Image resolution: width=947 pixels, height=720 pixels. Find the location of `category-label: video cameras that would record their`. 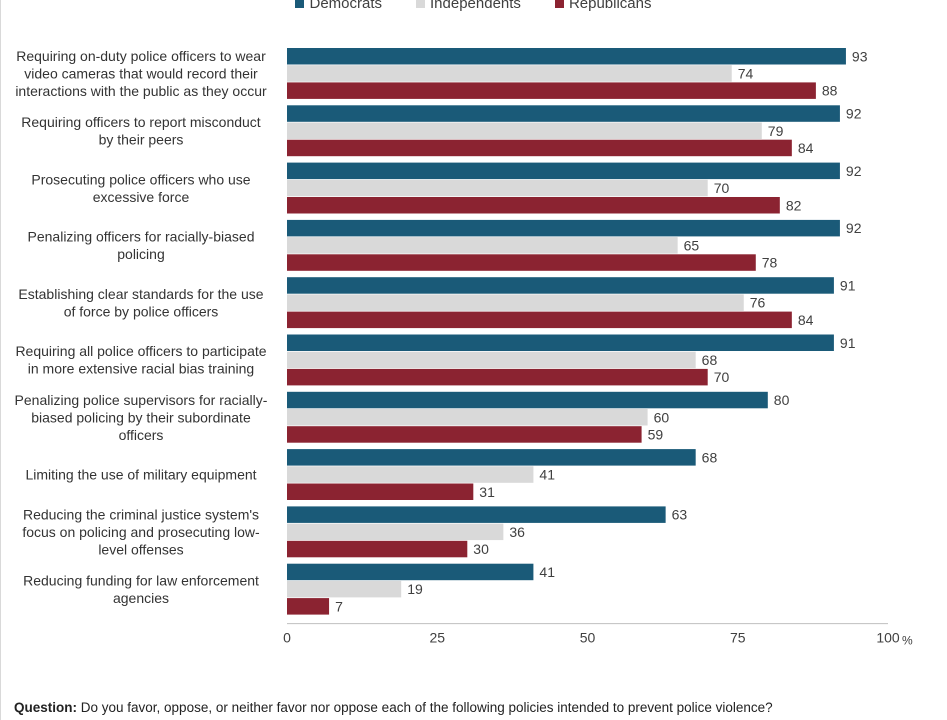

category-label: video cameras that would record their is located at coordinates (141, 73).